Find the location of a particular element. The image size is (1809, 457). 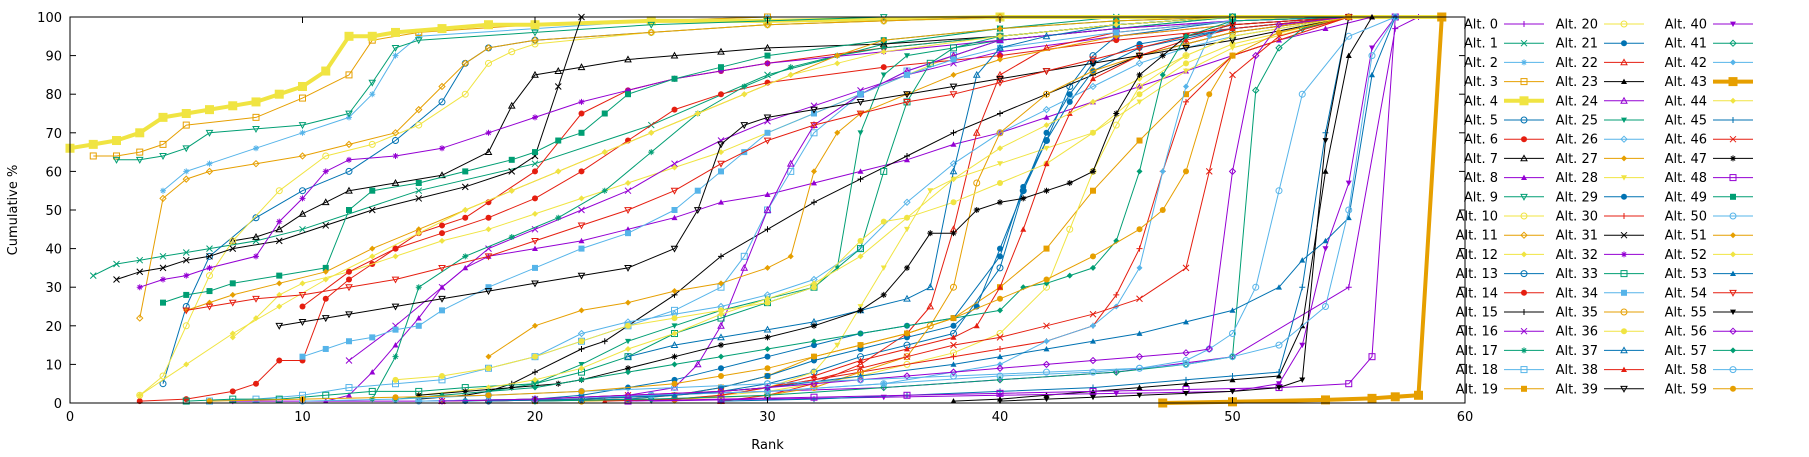

legend-entry: Alt. 46 is located at coordinates (1709, 140).